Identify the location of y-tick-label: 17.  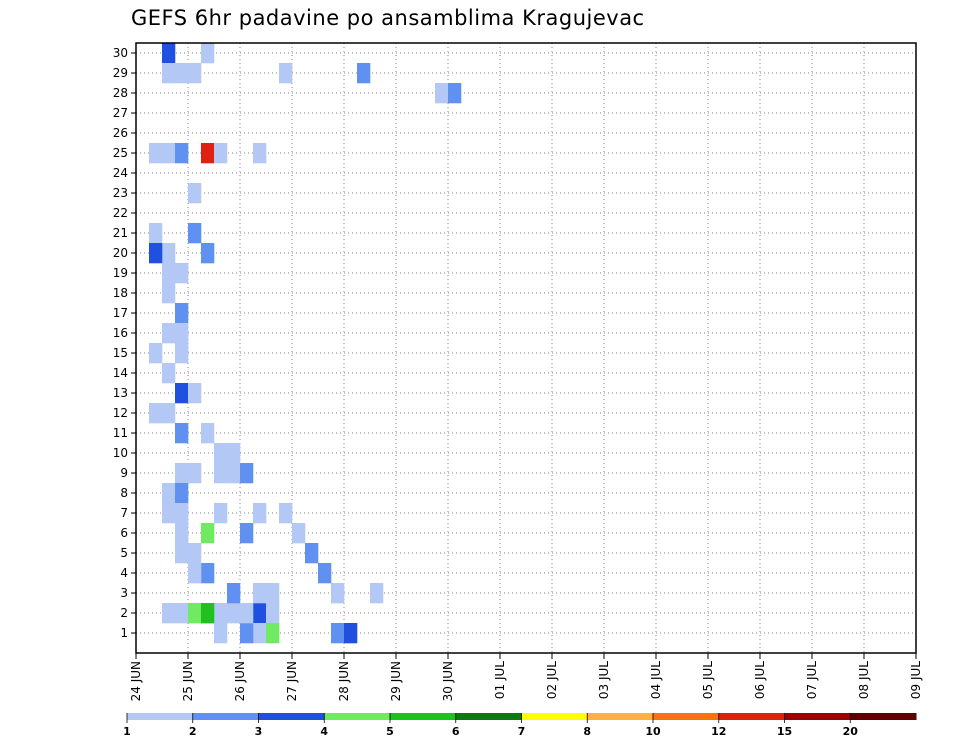
(120, 313).